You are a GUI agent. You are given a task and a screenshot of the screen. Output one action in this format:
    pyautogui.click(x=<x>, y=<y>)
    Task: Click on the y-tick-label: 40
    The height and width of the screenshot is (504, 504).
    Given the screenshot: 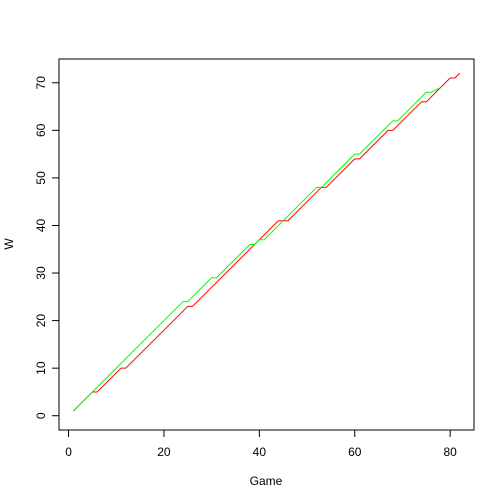 What is the action you would take?
    pyautogui.click(x=41, y=225)
    